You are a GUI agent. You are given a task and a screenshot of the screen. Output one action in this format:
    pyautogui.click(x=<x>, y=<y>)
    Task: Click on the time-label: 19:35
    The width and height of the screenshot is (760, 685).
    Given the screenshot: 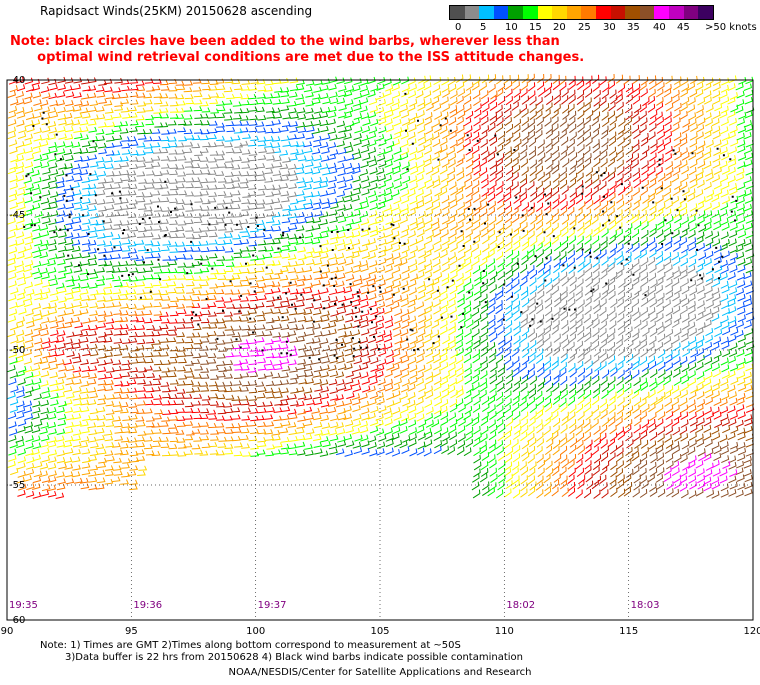 What is the action you would take?
    pyautogui.click(x=23, y=605)
    